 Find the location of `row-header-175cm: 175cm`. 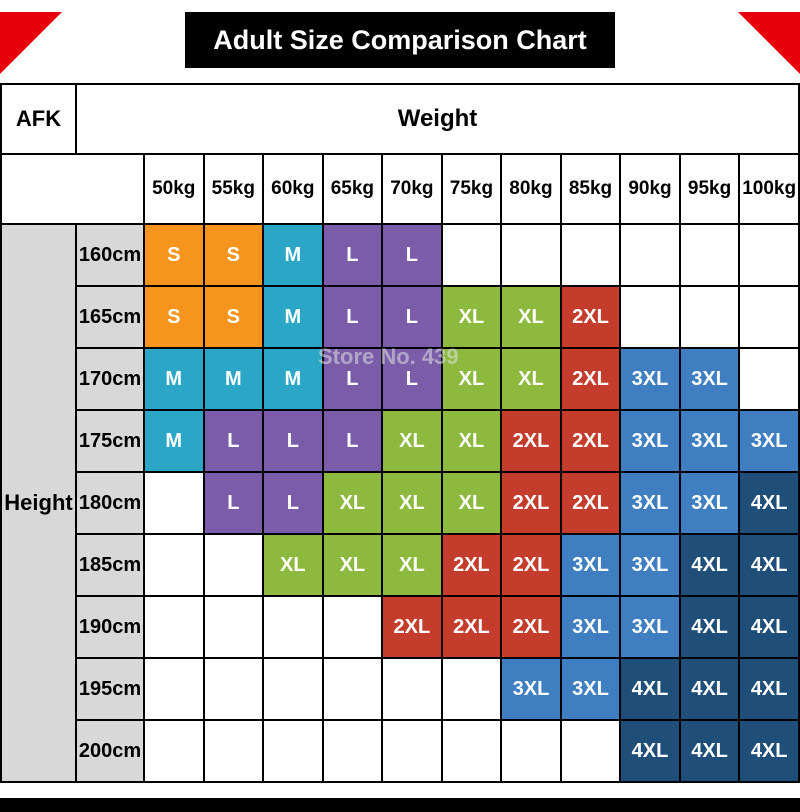

row-header-175cm: 175cm is located at coordinates (110, 441).